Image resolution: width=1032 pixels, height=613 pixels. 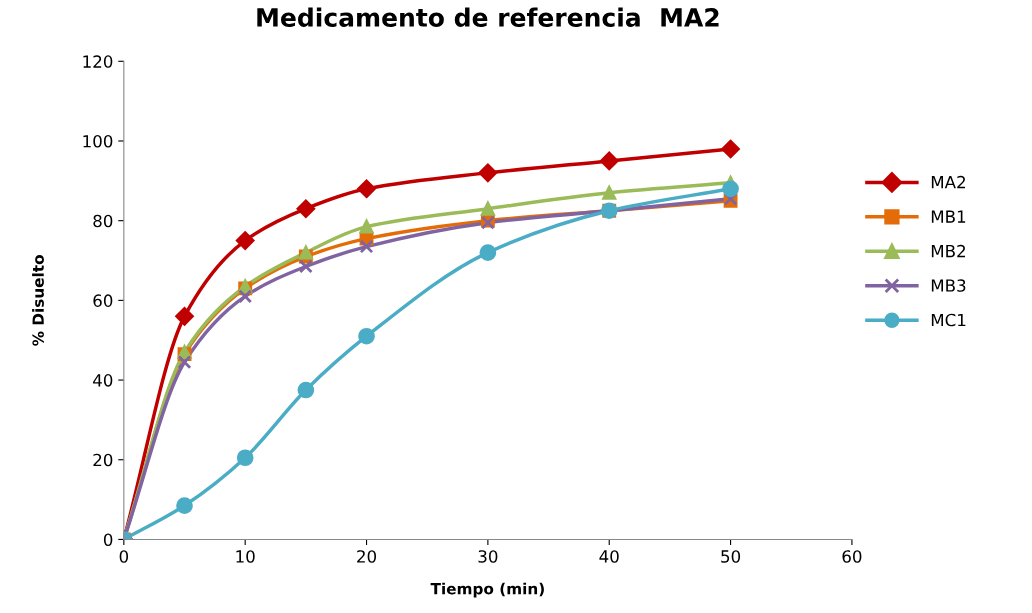 What do you see at coordinates (245, 556) in the screenshot?
I see `x-tick-label: 10` at bounding box center [245, 556].